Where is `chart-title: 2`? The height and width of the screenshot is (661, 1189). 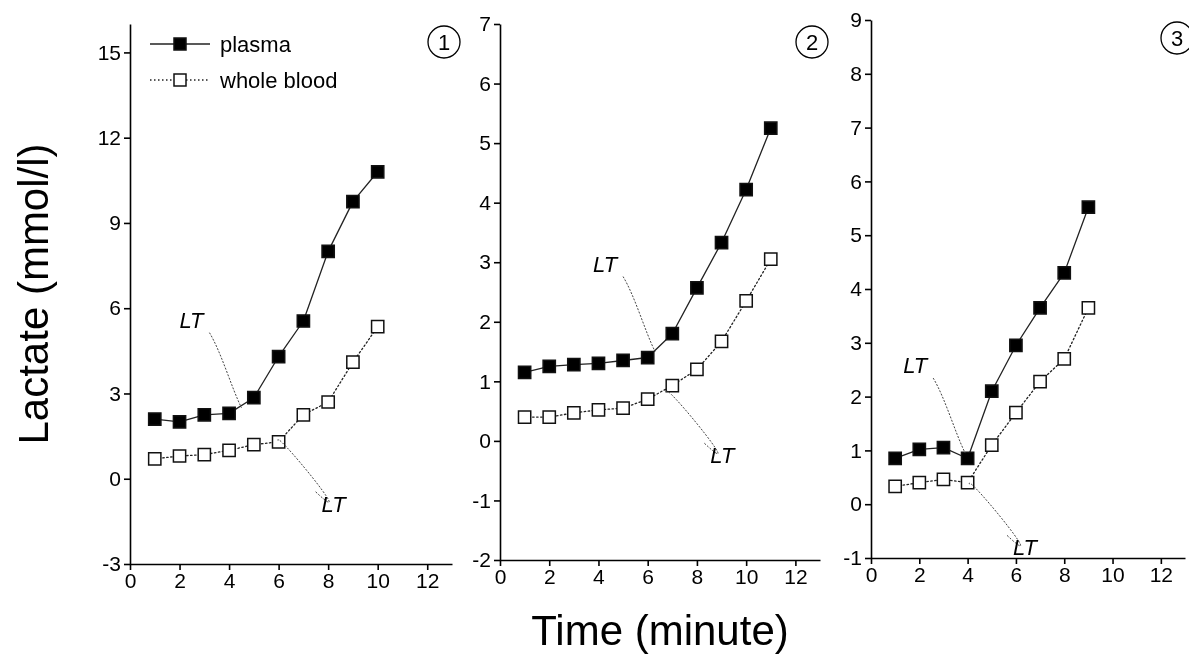
chart-title: 2 is located at coordinates (812, 42).